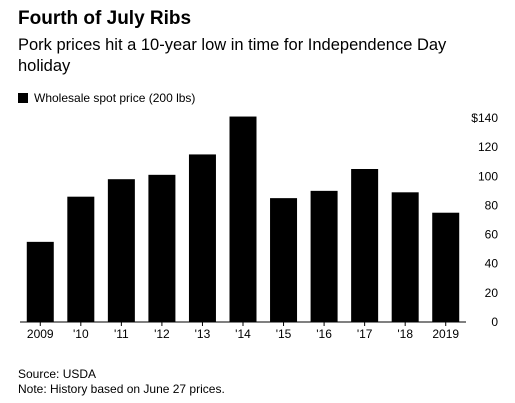 The height and width of the screenshot is (403, 515). Describe the element at coordinates (121, 389) in the screenshot. I see `history-note: Note: History based on June 27 prices.` at that location.